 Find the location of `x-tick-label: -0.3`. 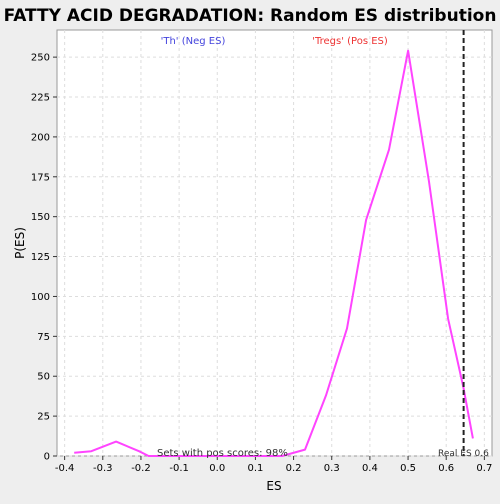

x-tick-label: -0.3 is located at coordinates (103, 468).